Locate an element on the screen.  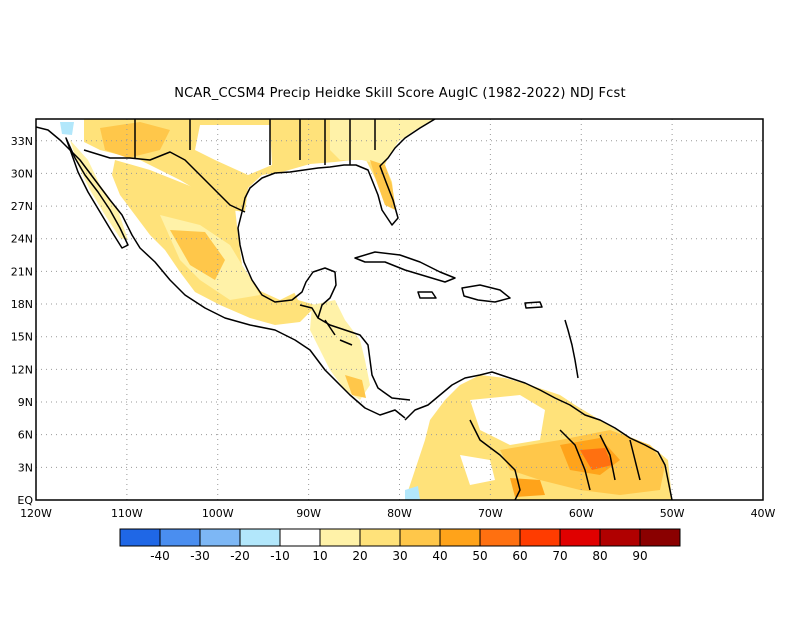
colorbar-label: -40 is located at coordinates (160, 556).